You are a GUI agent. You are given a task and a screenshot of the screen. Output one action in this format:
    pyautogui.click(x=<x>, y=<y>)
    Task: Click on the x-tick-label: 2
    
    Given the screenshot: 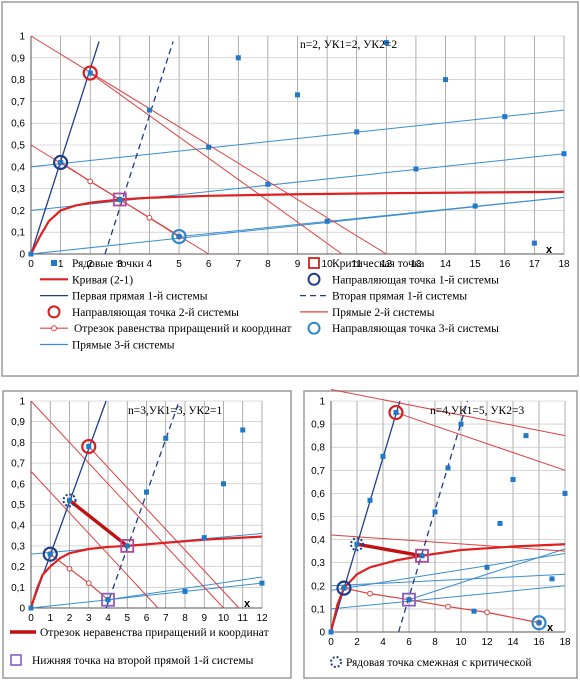 What is the action you would take?
    pyautogui.click(x=357, y=642)
    